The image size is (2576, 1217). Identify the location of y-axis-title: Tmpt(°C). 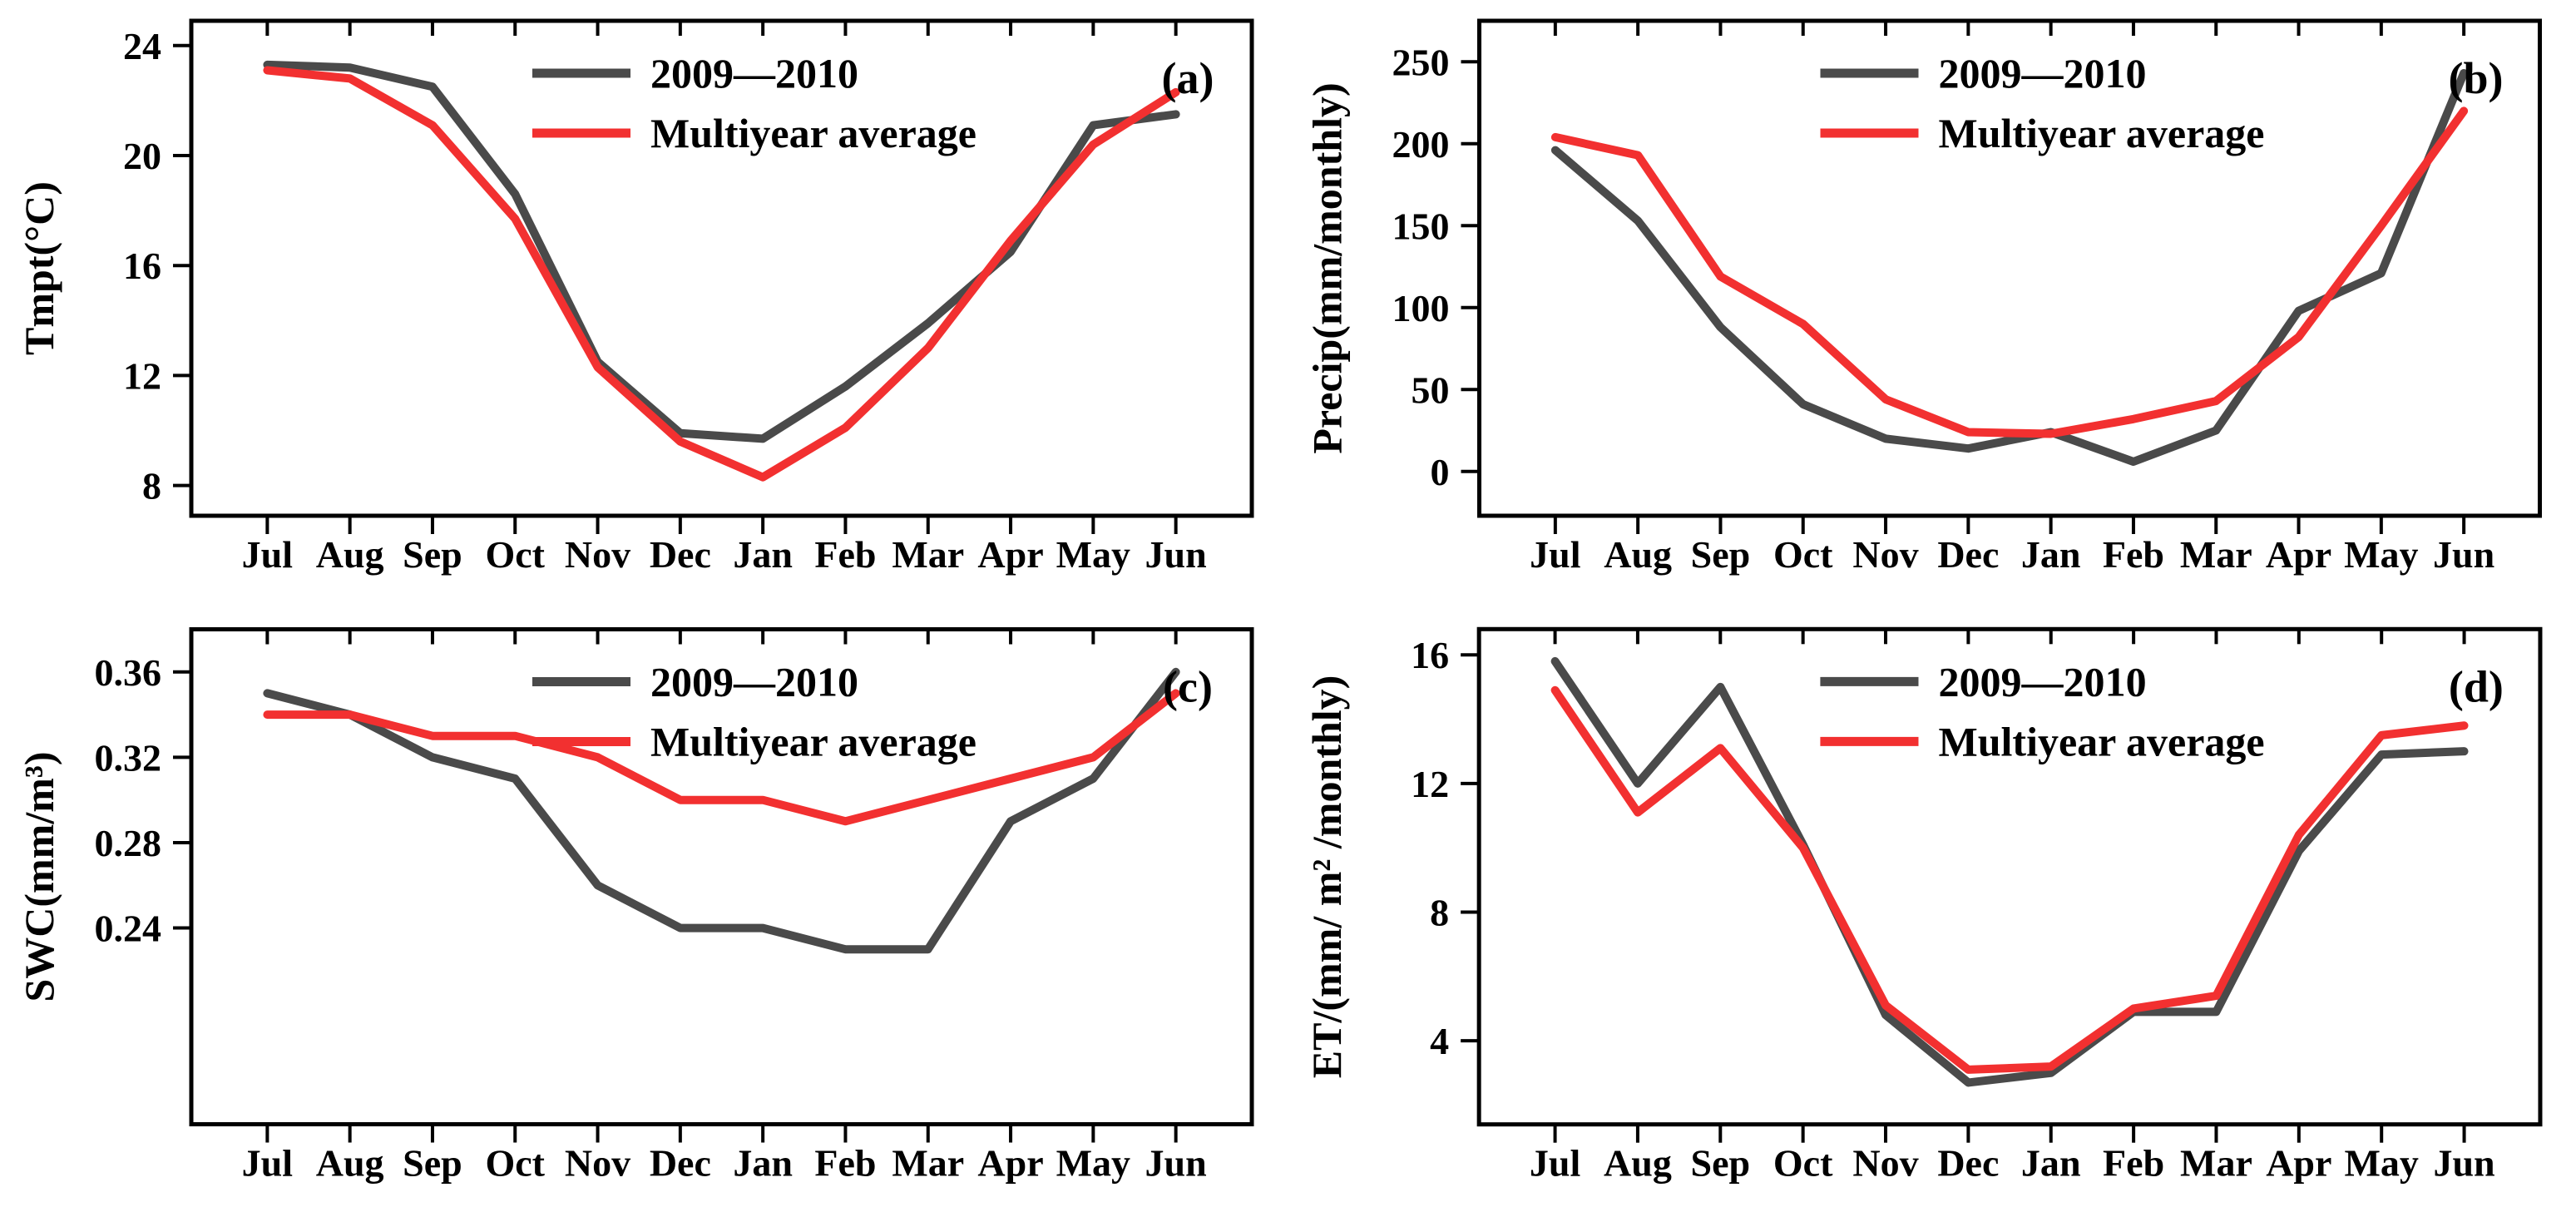
(39, 268).